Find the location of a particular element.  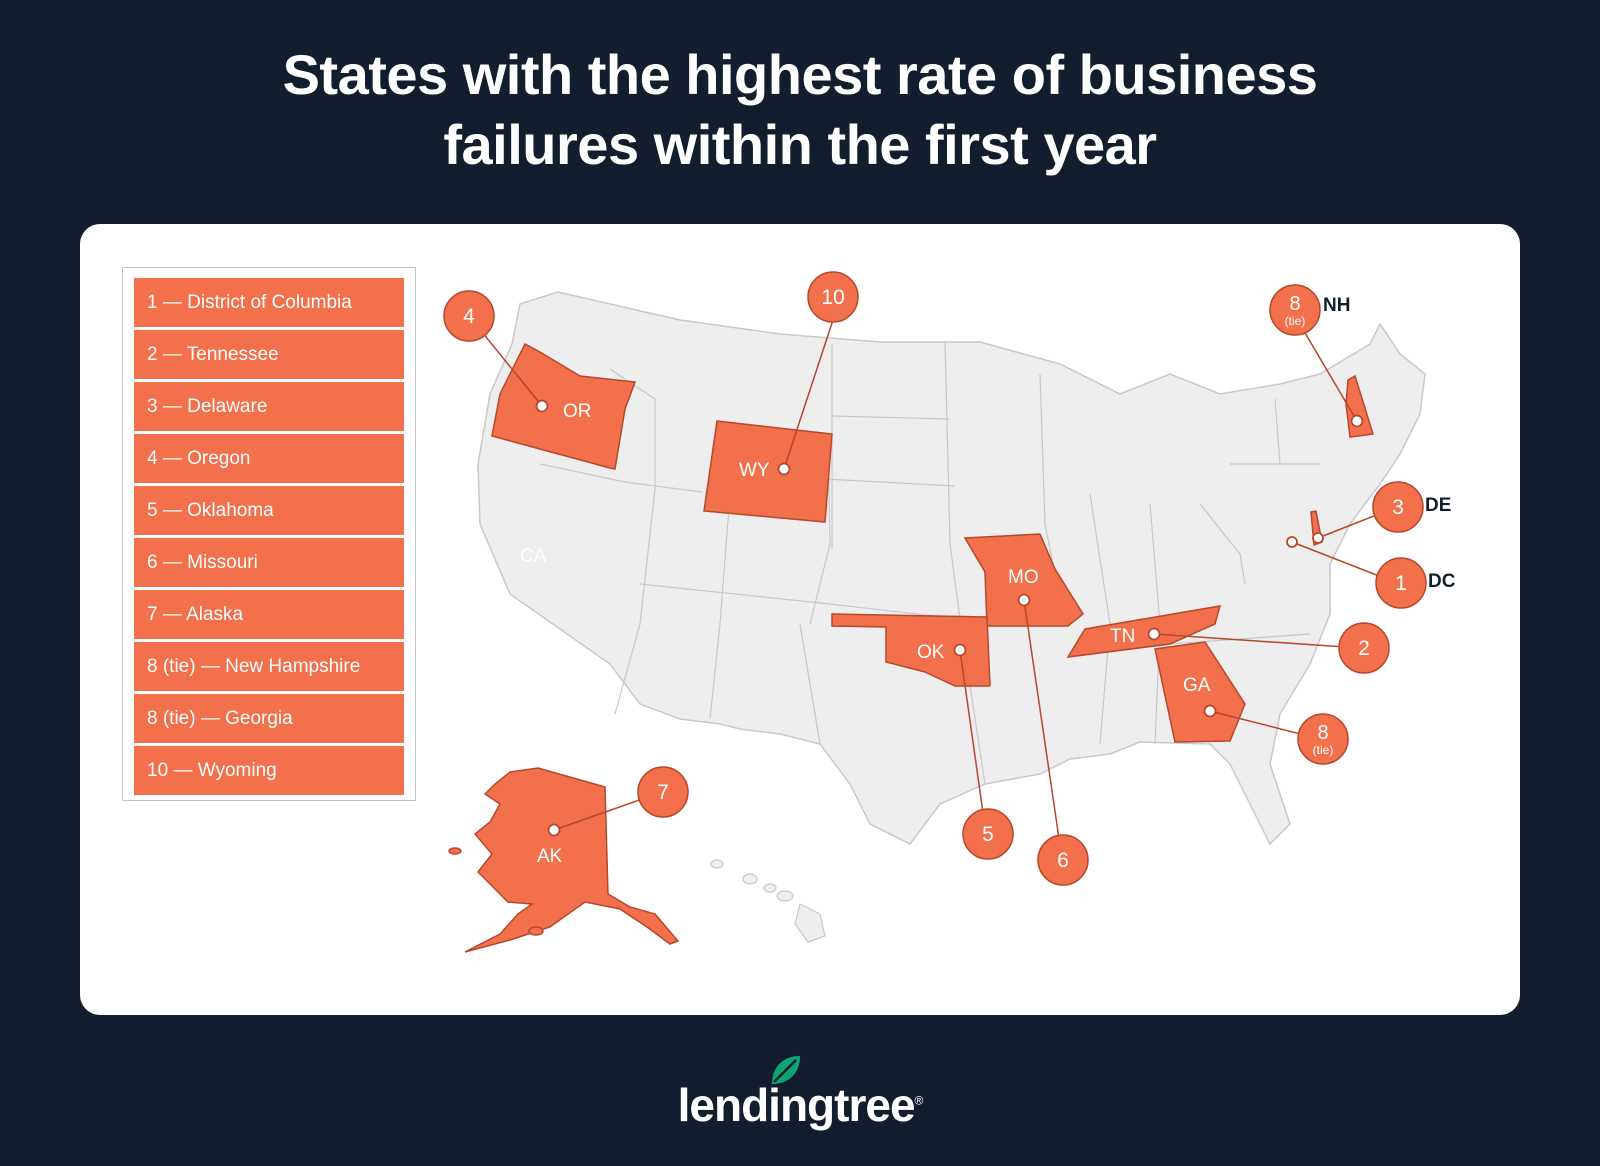

state-oklahoma is located at coordinates (911, 650).